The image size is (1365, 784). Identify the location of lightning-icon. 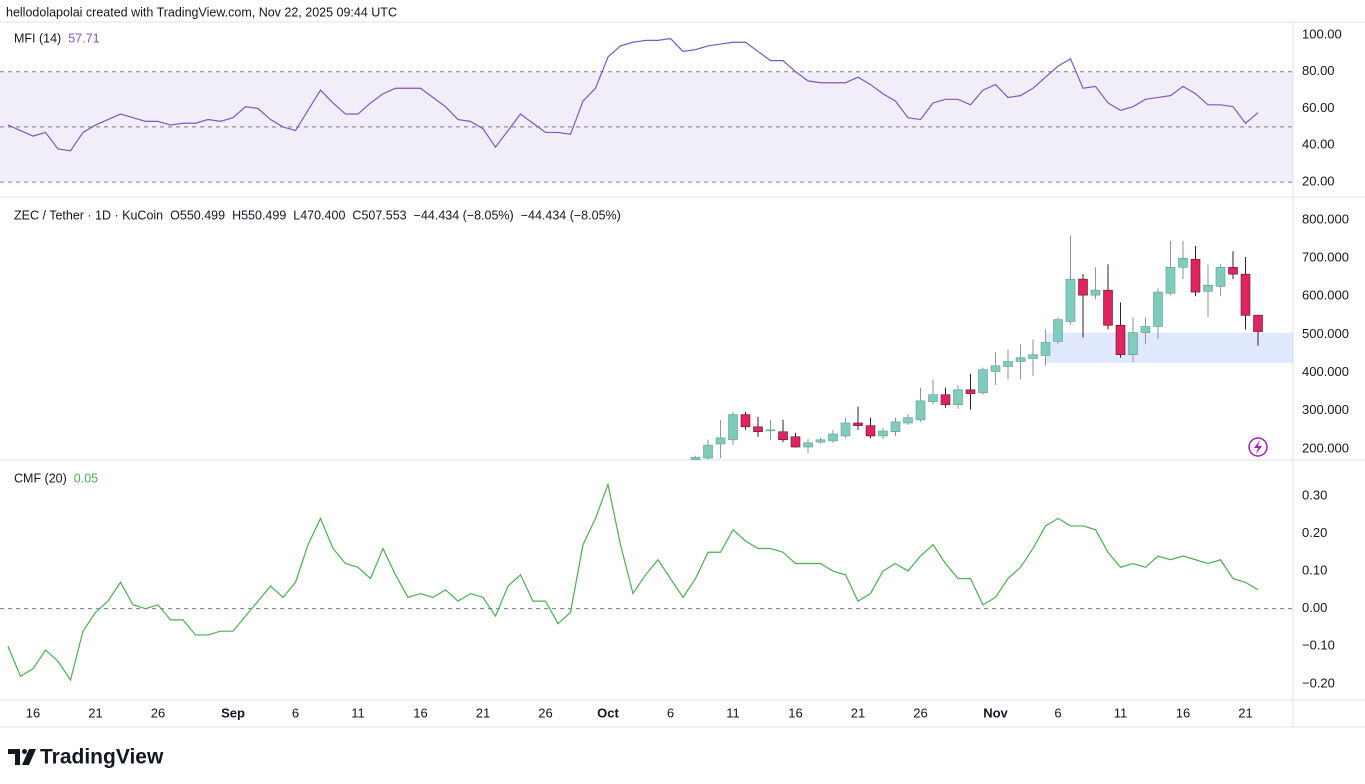
(1258, 447).